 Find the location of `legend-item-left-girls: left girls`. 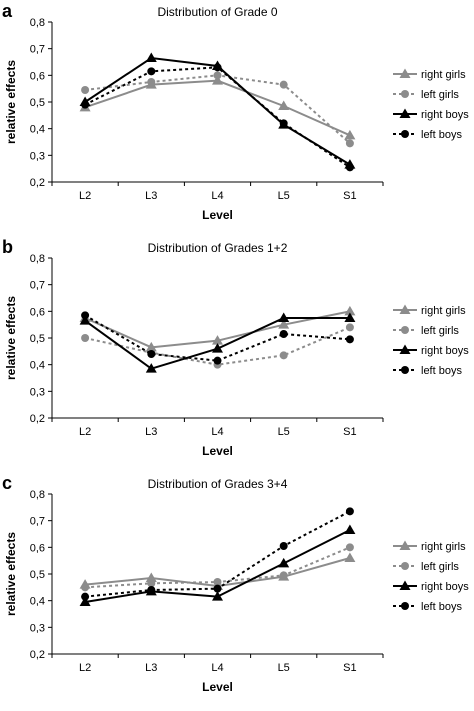

legend-item-left-girls: left girls is located at coordinates (426, 567).